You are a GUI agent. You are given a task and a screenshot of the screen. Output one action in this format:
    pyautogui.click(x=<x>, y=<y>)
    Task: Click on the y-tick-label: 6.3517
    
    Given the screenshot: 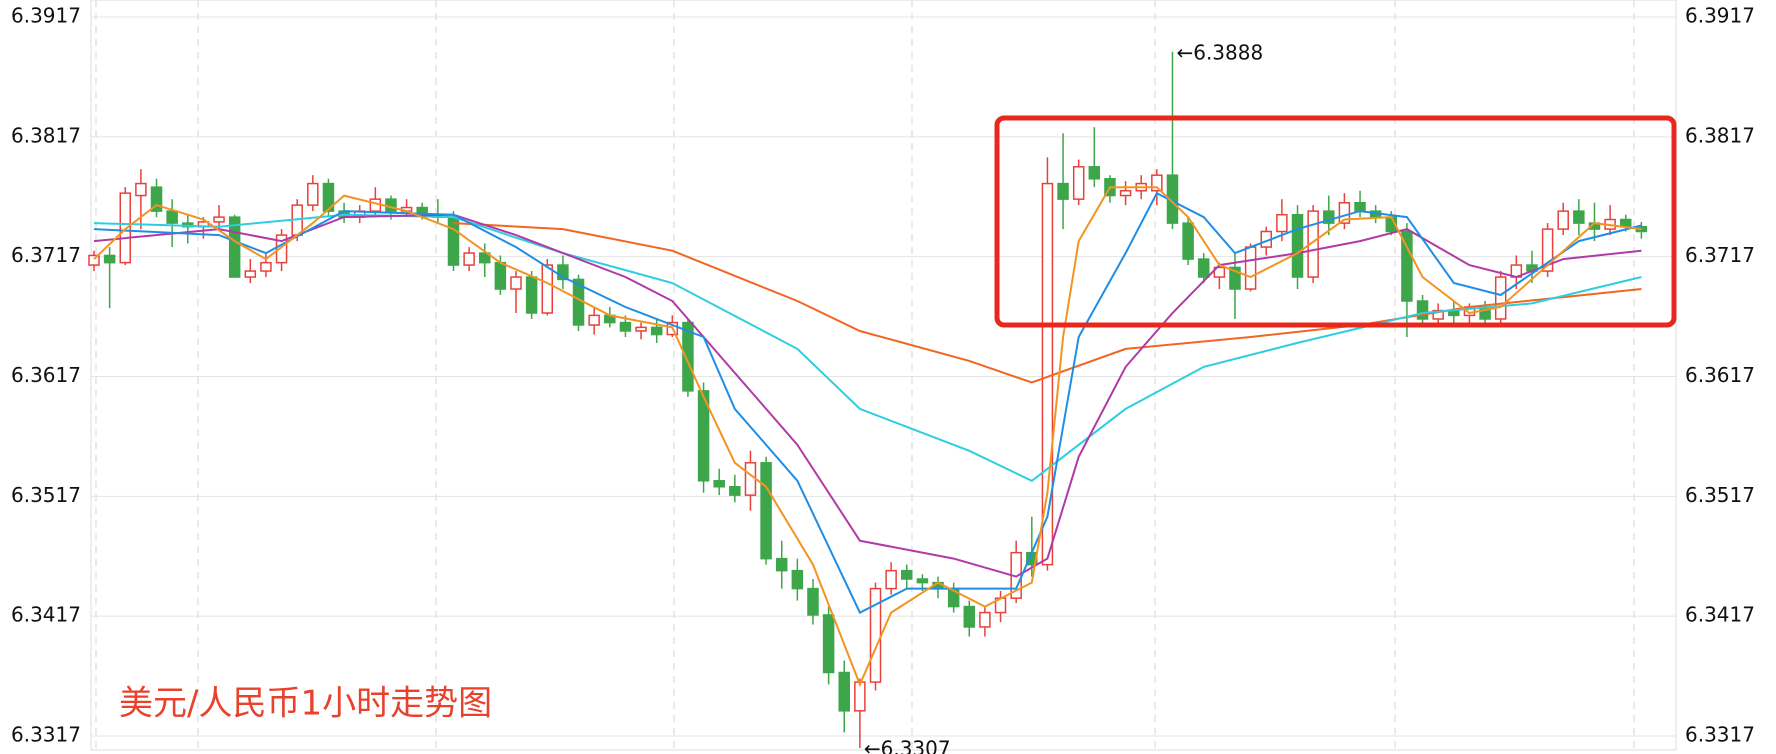 What is the action you would take?
    pyautogui.click(x=46, y=495)
    